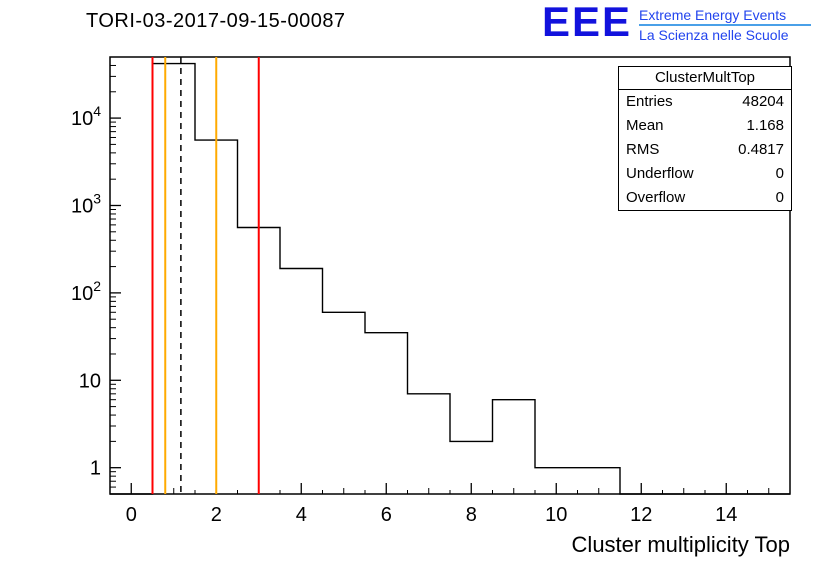  What do you see at coordinates (216, 515) in the screenshot?
I see `x-tick-label: 2` at bounding box center [216, 515].